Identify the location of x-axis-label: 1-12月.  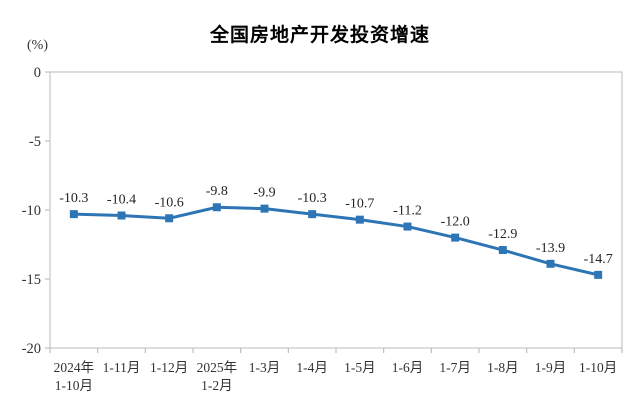
(169, 367).